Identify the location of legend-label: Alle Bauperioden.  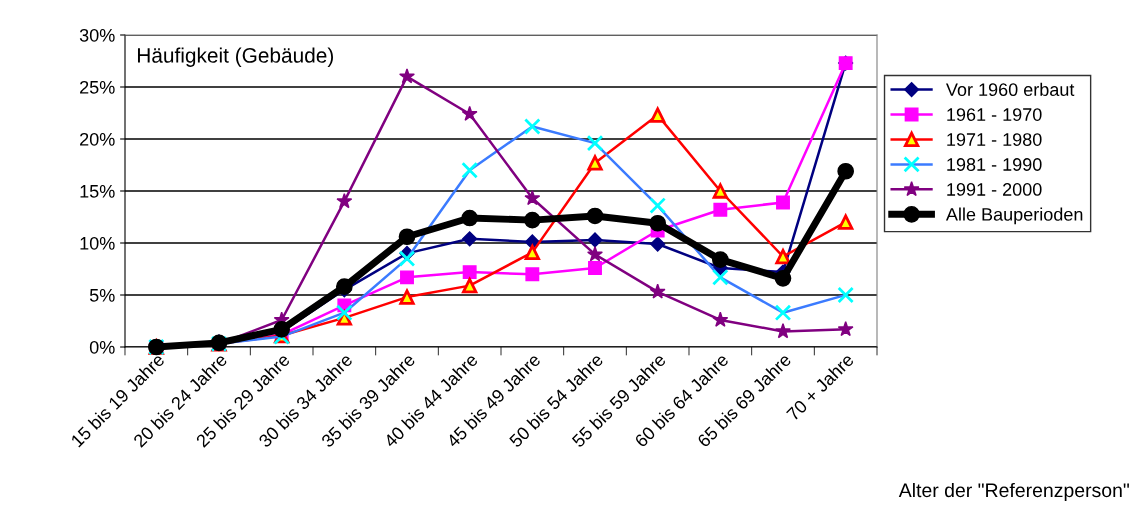
(1014, 216).